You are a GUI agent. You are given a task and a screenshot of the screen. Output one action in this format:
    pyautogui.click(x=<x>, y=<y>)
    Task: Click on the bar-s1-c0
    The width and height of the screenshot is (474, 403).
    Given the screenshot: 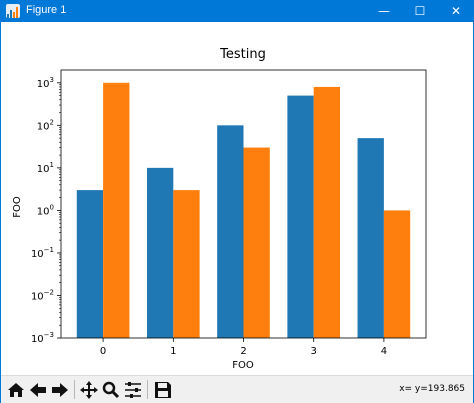 What is the action you would take?
    pyautogui.click(x=116, y=210)
    